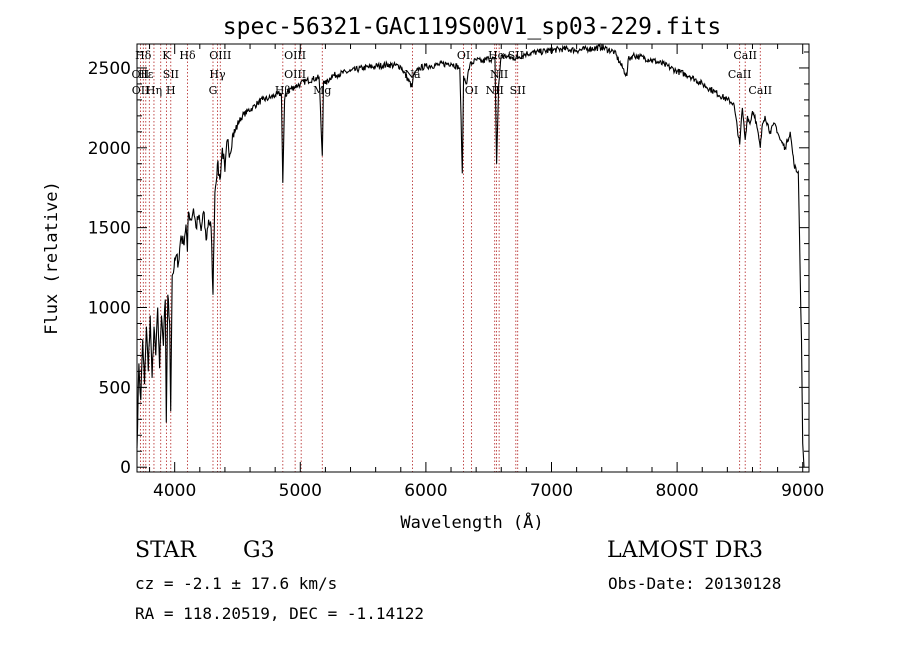 The width and height of the screenshot is (900, 649). Describe the element at coordinates (213, 90) in the screenshot. I see `line-label: G` at that location.